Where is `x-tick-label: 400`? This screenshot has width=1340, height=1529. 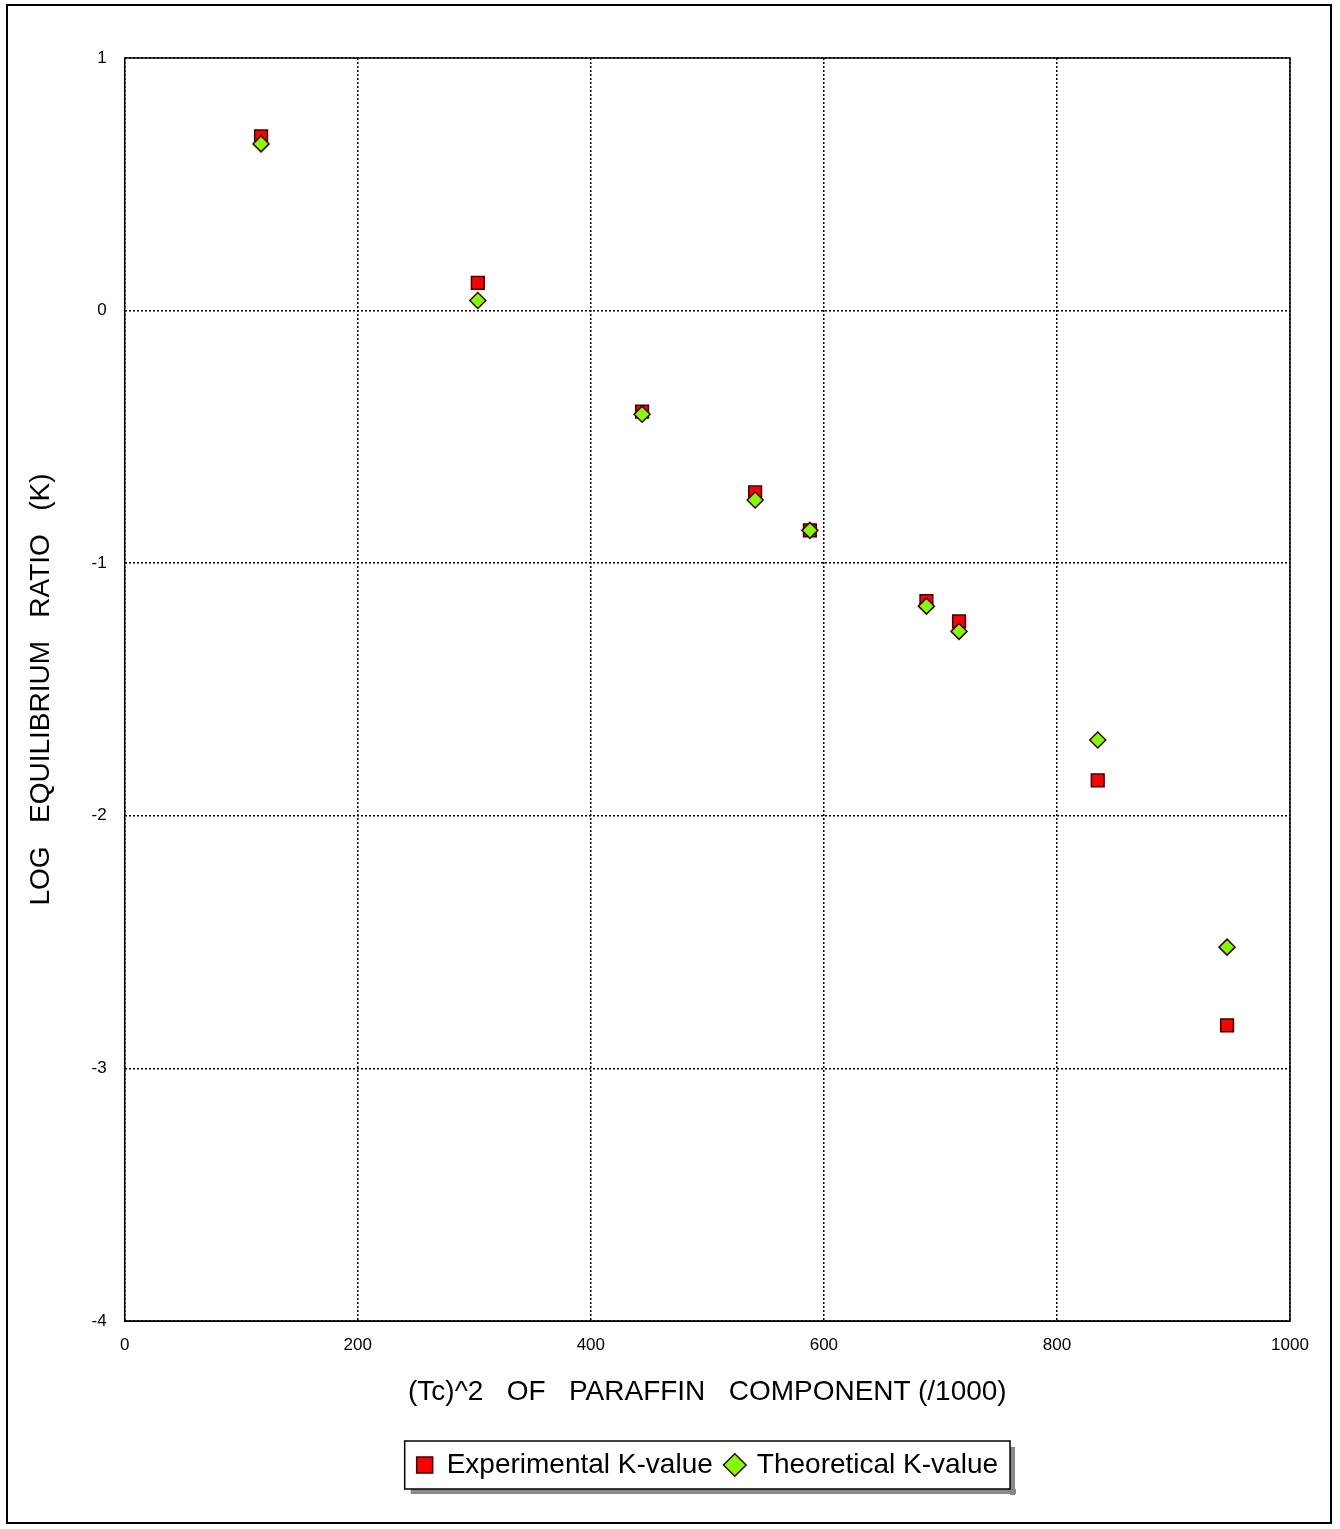
x-tick-label: 400 is located at coordinates (591, 1344).